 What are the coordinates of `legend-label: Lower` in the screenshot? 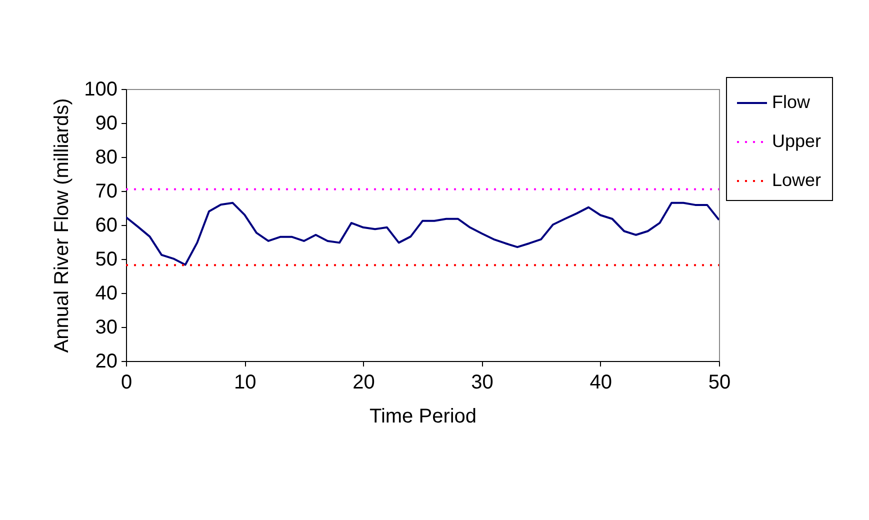 It's located at (797, 180).